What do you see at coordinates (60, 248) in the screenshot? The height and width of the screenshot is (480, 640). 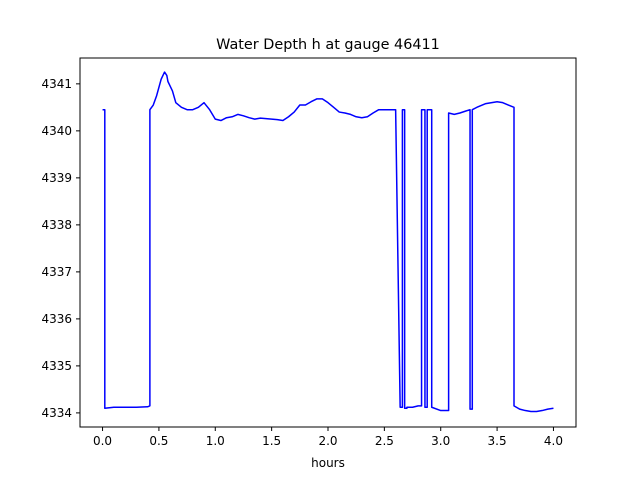 I see `y-axis-ticks: 4334 4335 4336 4337 4338 4339 4340 4341` at bounding box center [60, 248].